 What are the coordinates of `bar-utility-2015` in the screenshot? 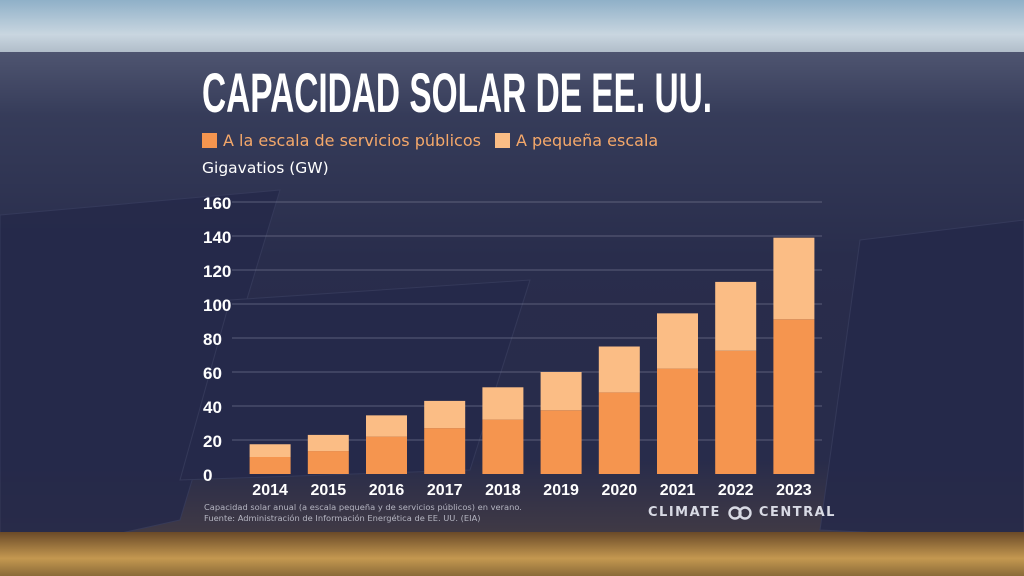 It's located at (328, 462).